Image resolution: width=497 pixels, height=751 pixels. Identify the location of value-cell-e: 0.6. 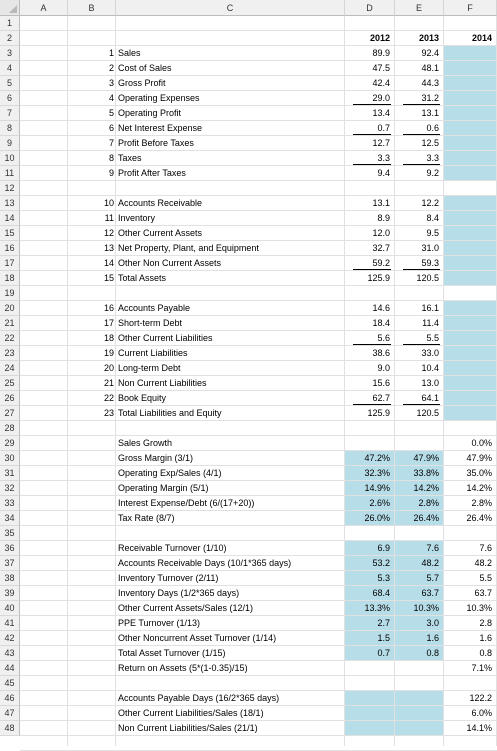
(432, 128).